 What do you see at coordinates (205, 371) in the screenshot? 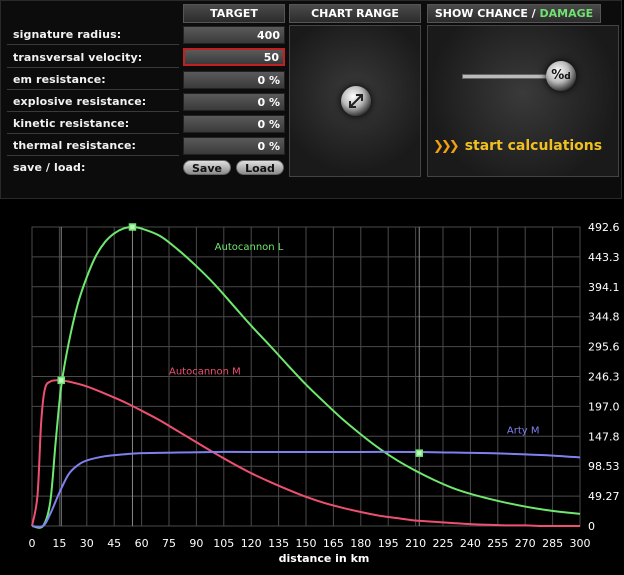
I see `series-label: Autocannon M` at bounding box center [205, 371].